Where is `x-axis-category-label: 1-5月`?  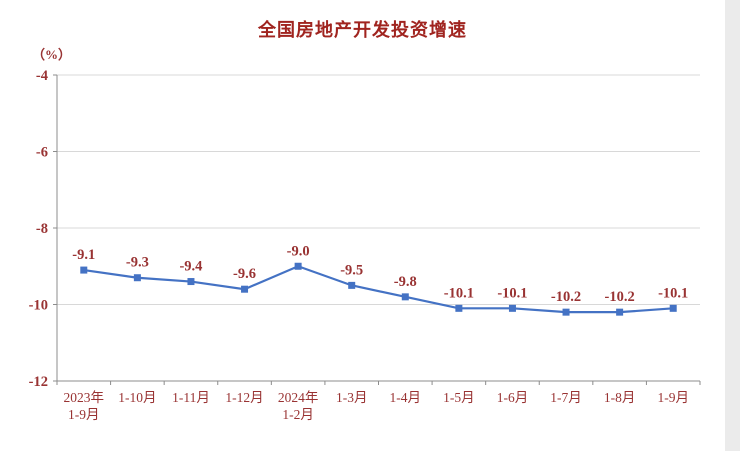
x-axis-category-label: 1-5月 is located at coordinates (459, 397).